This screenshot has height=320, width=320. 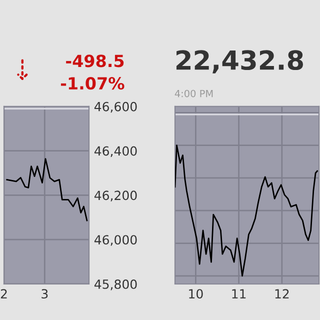 I want to click on x-tick-label: 11, so click(x=239, y=293).